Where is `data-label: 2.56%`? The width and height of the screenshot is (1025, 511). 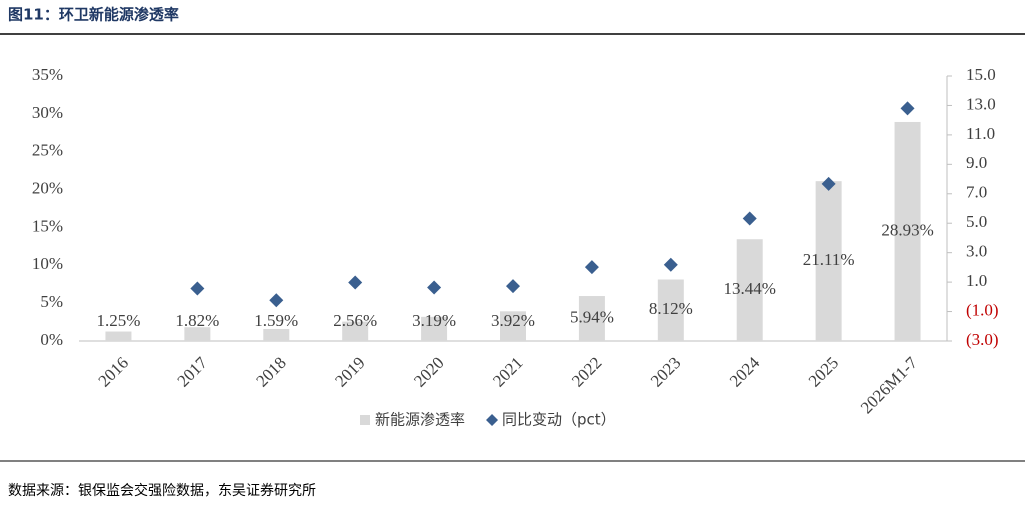
data-label: 2.56% is located at coordinates (355, 320).